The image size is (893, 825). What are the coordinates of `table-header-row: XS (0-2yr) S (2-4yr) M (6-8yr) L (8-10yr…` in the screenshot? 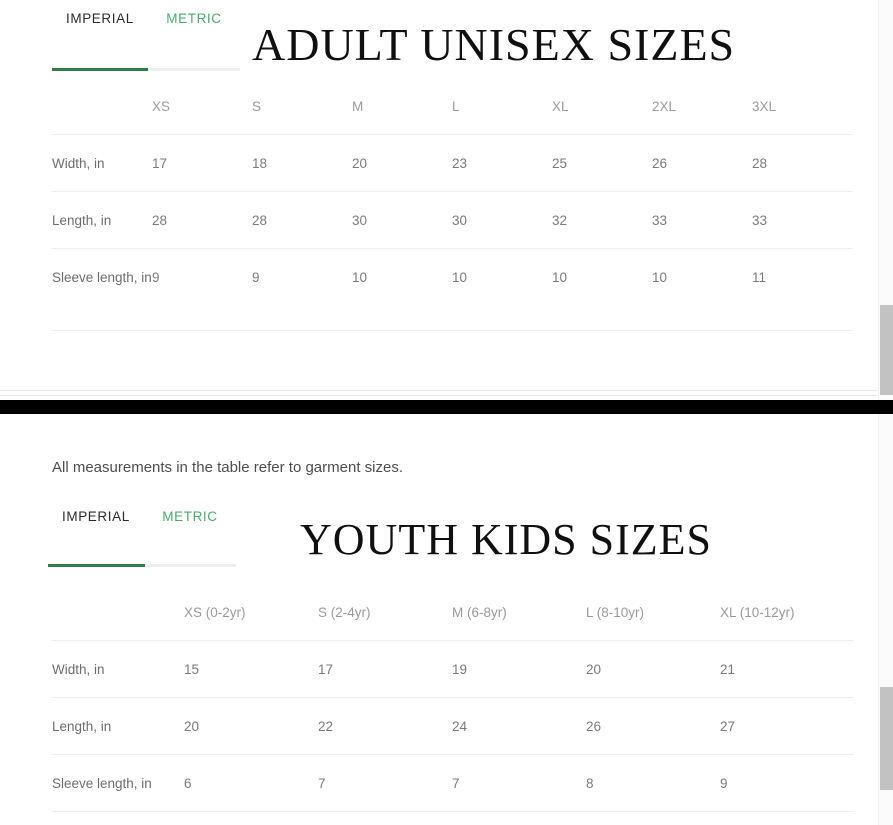 It's located at (453, 612).